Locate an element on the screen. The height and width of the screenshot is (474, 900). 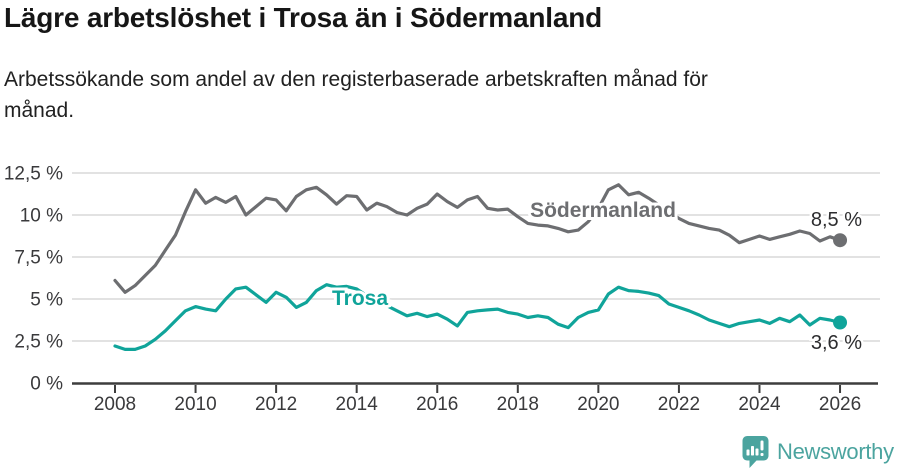
newsworthy-wordmark: Newsworthy is located at coordinates (835, 451).